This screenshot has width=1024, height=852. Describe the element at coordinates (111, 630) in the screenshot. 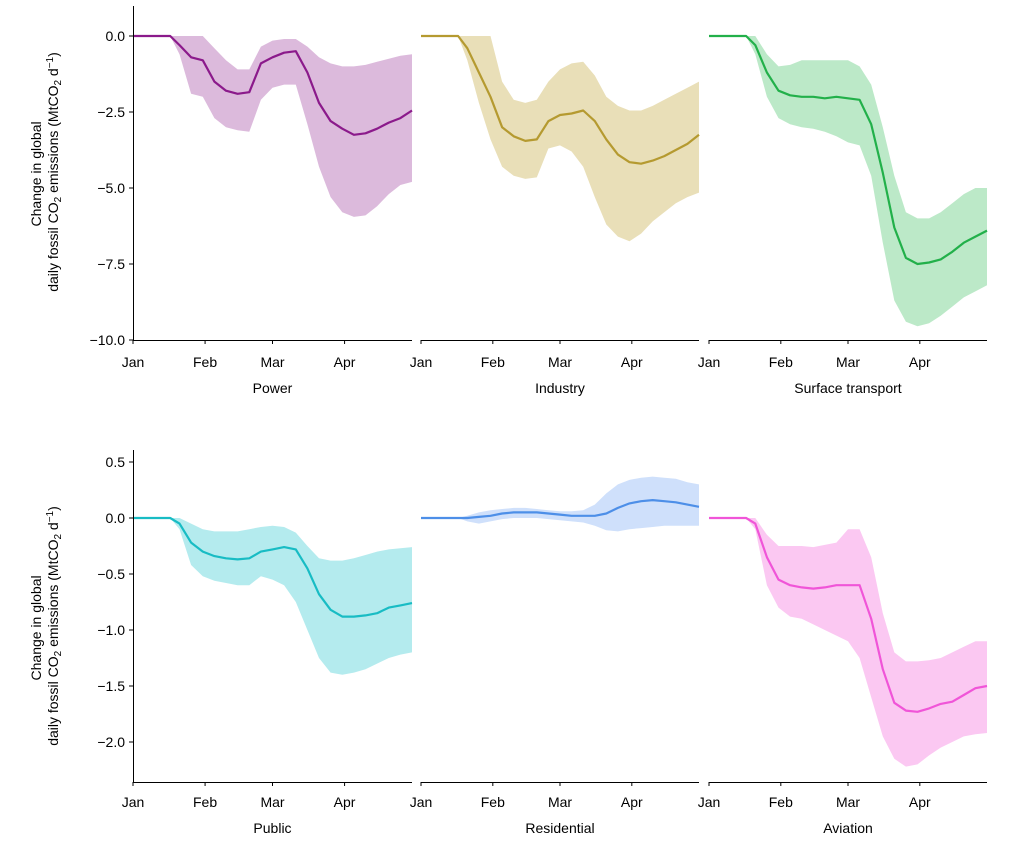

I see `y-tick-label: −1.0` at that location.